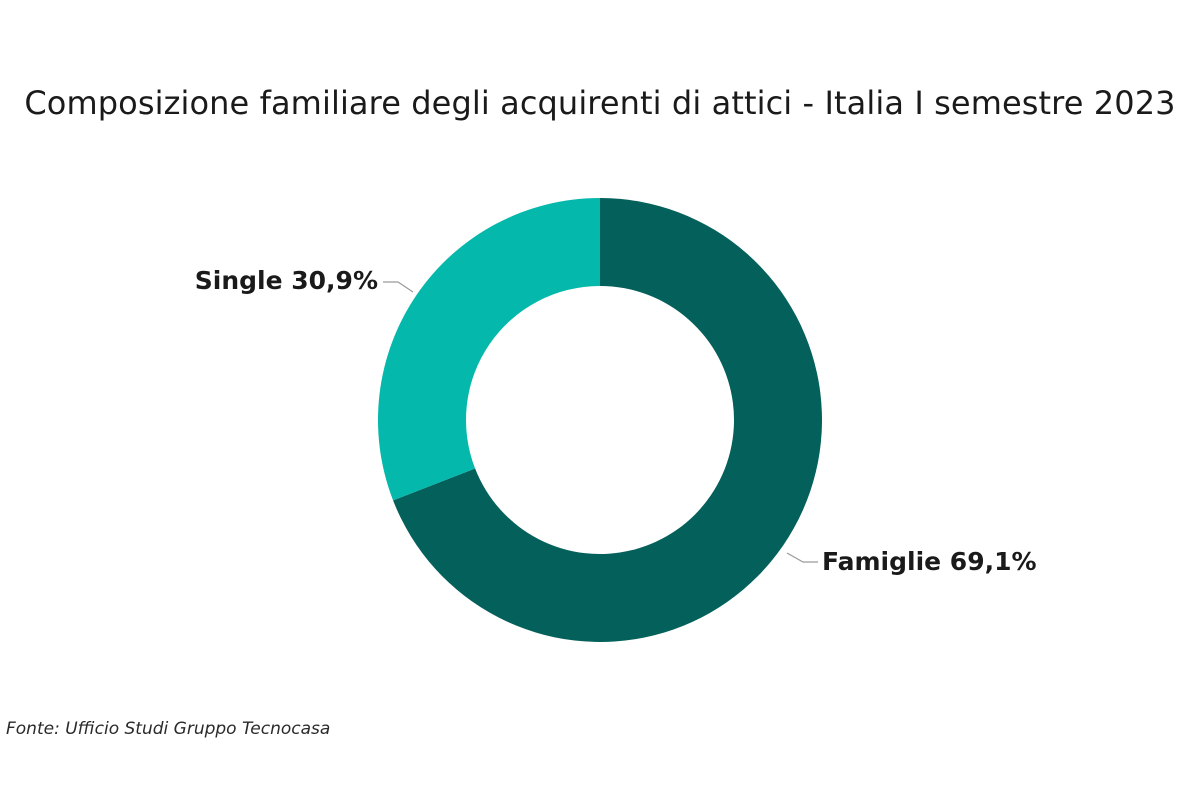 Image resolution: width=1200 pixels, height=800 pixels. I want to click on leader-line-famiglie, so click(802, 557).